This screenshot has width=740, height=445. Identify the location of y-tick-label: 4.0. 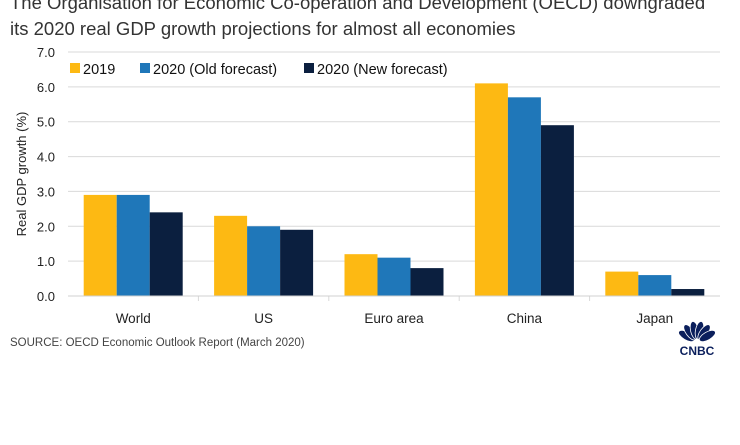
(46, 157).